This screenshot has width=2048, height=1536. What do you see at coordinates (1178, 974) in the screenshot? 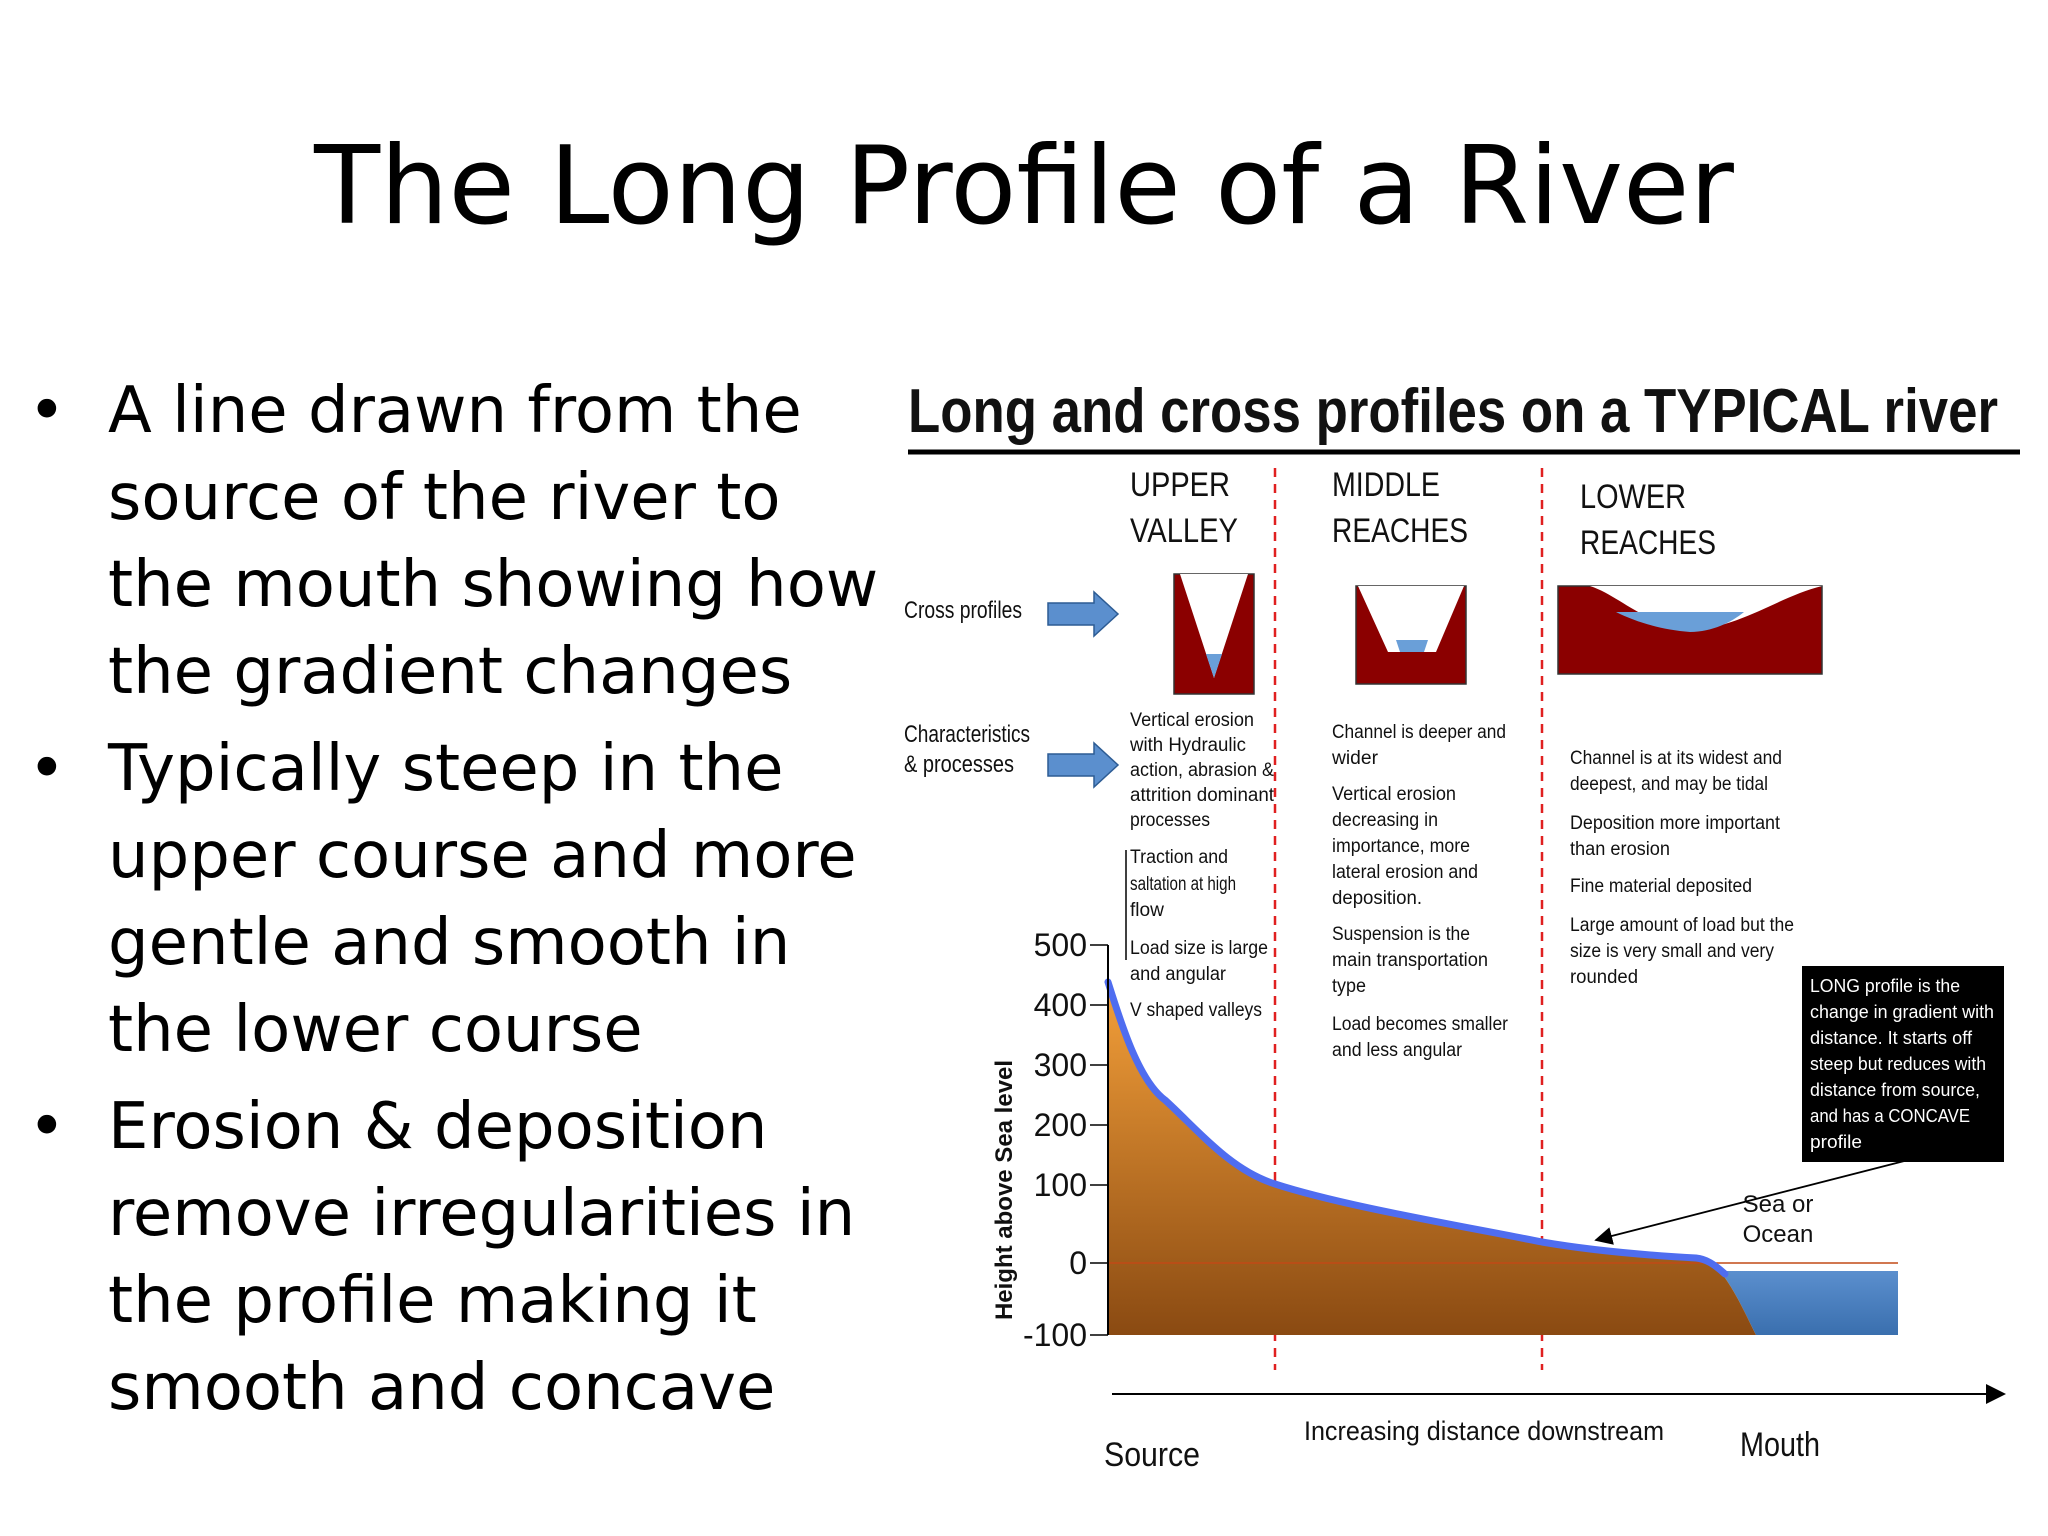
I see `note-line: and angular` at bounding box center [1178, 974].